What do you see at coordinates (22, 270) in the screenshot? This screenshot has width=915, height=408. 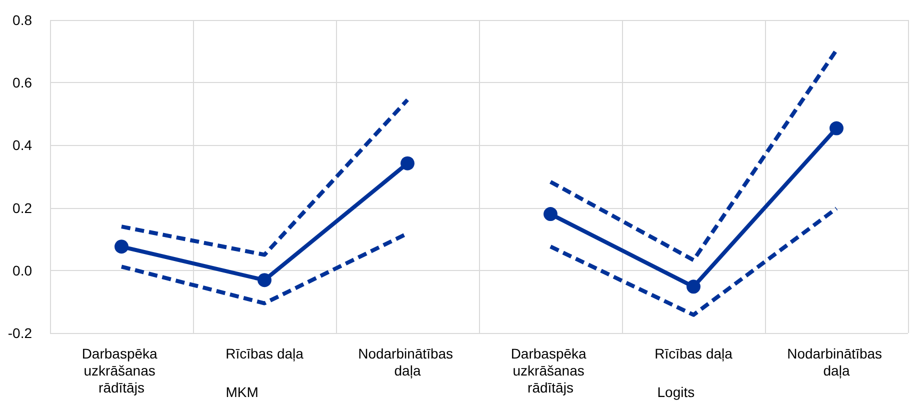 I see `y-tick-label: 0.0` at bounding box center [22, 270].